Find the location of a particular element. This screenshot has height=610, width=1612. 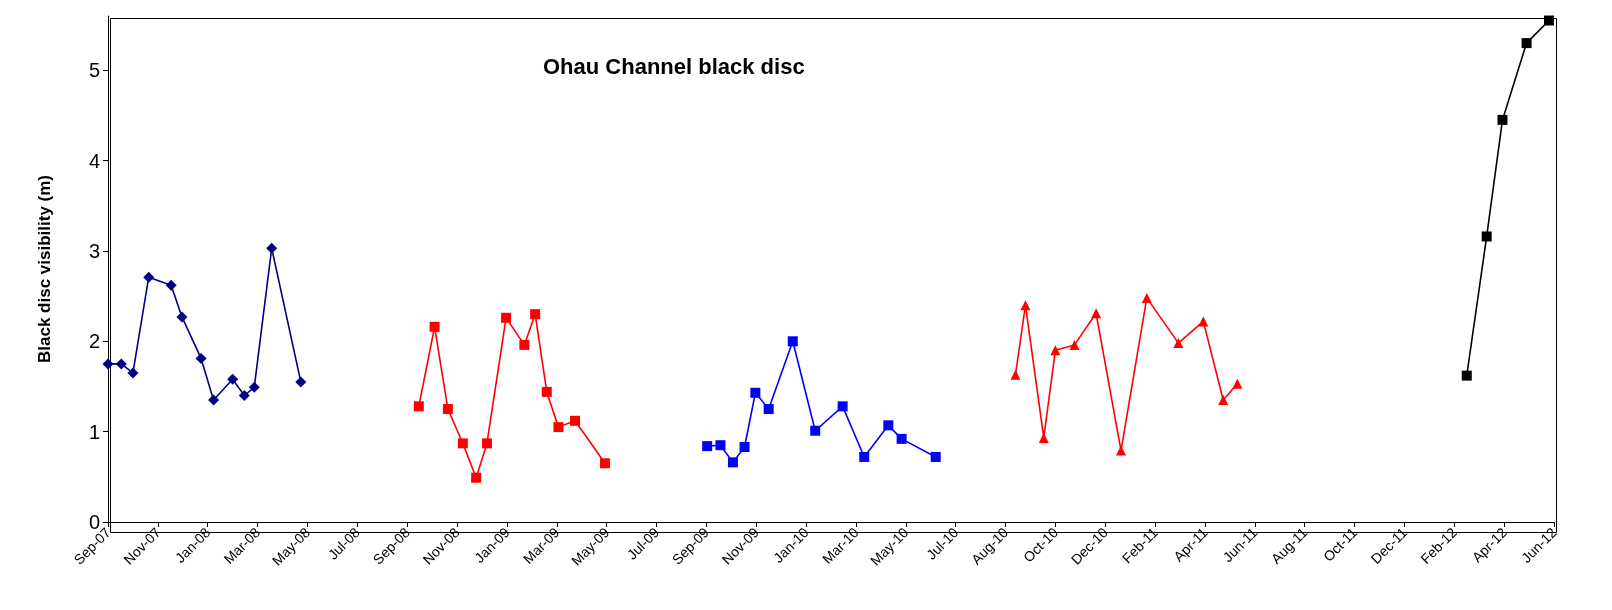

y-tick-label: 3 is located at coordinates (94, 250).